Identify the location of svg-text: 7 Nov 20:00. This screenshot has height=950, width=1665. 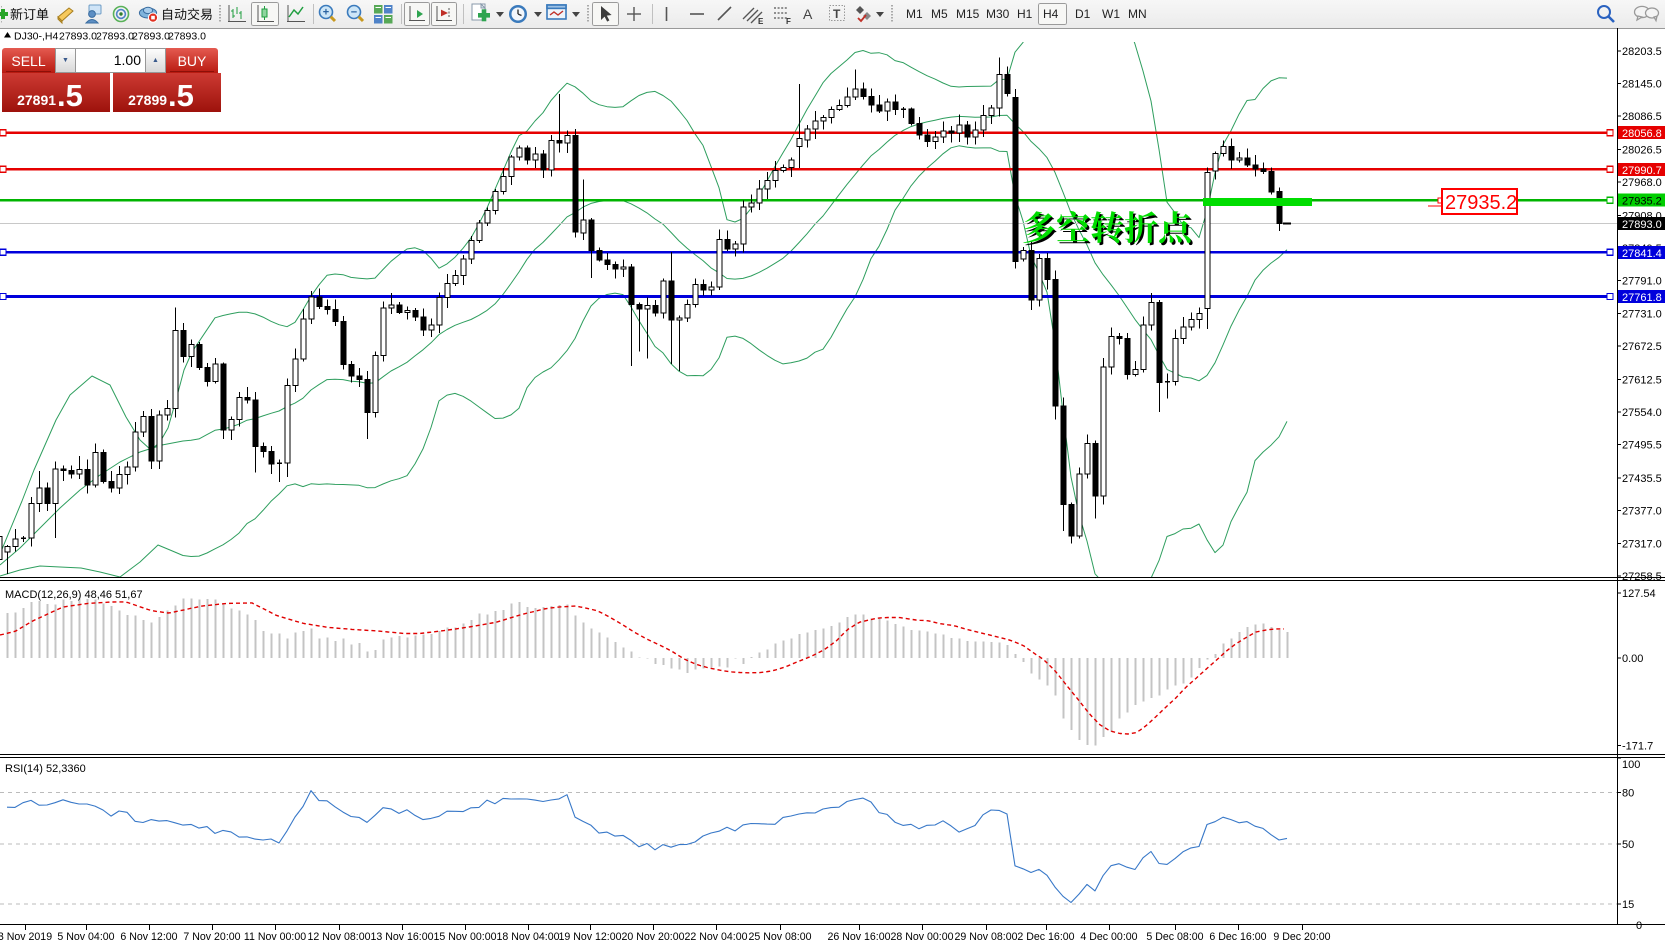
(211, 937).